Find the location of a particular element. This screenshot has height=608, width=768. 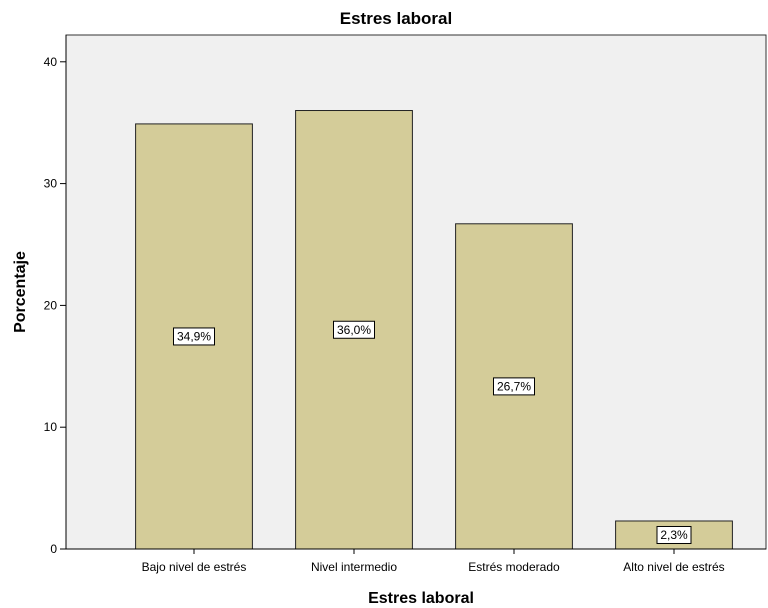

x-category-label: Nivel intermedio is located at coordinates (354, 567).